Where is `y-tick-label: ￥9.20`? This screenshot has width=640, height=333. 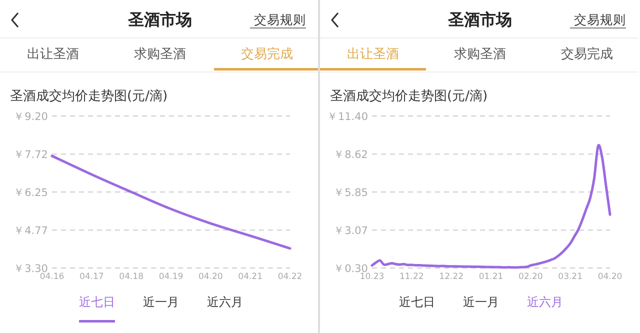
y-tick-label: ￥9.20 is located at coordinates (31, 117).